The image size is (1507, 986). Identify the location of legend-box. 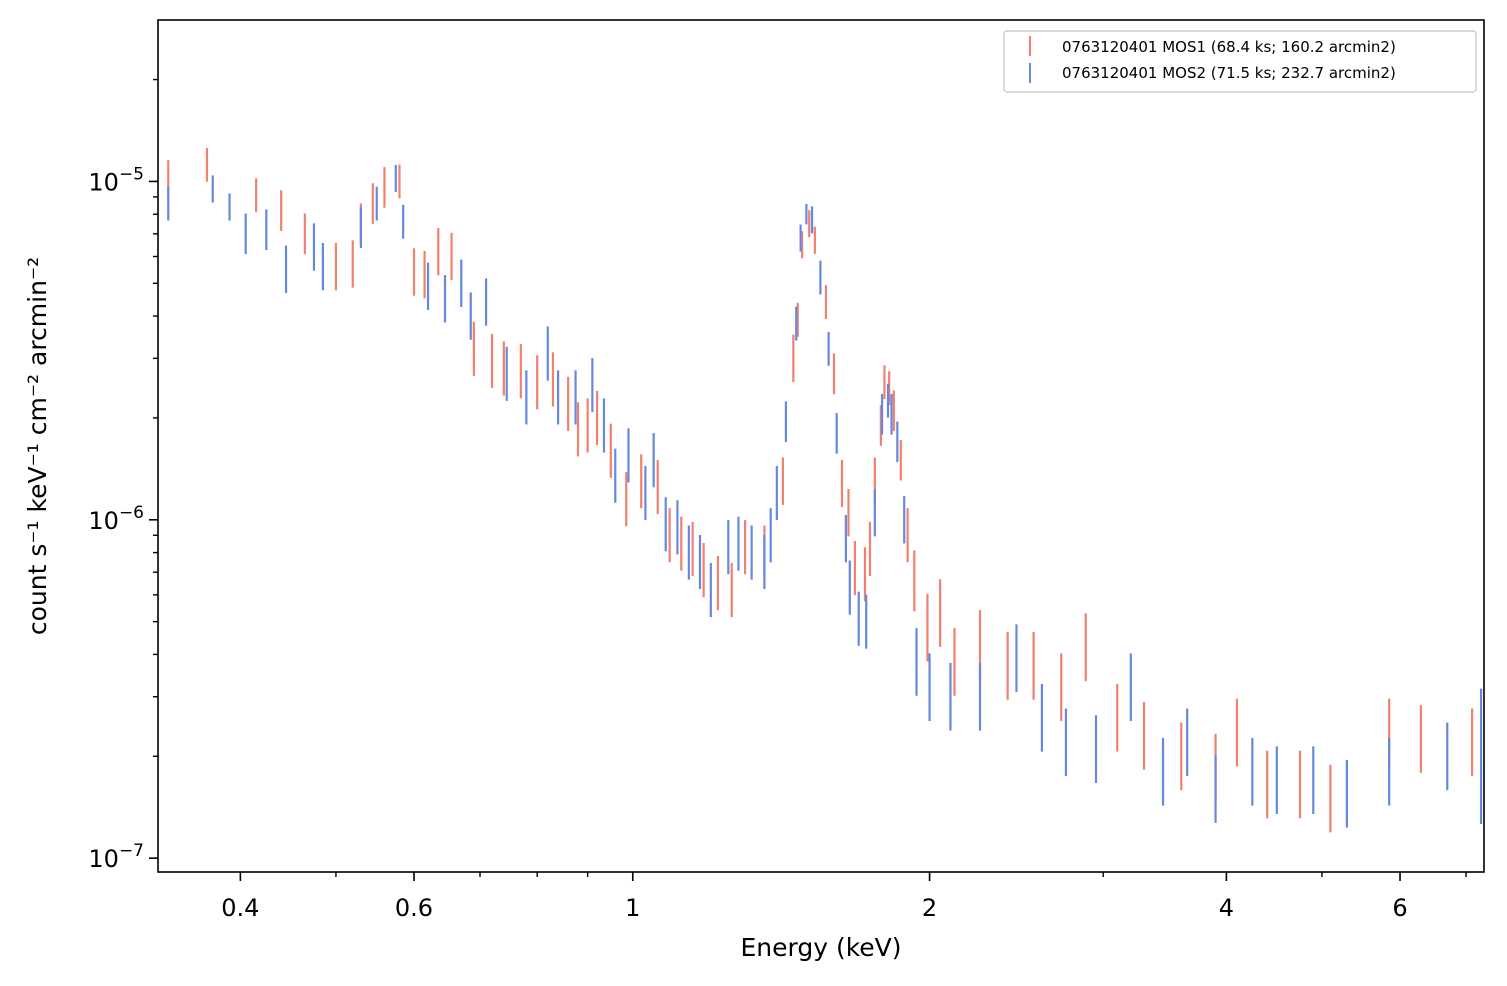
(1240, 61).